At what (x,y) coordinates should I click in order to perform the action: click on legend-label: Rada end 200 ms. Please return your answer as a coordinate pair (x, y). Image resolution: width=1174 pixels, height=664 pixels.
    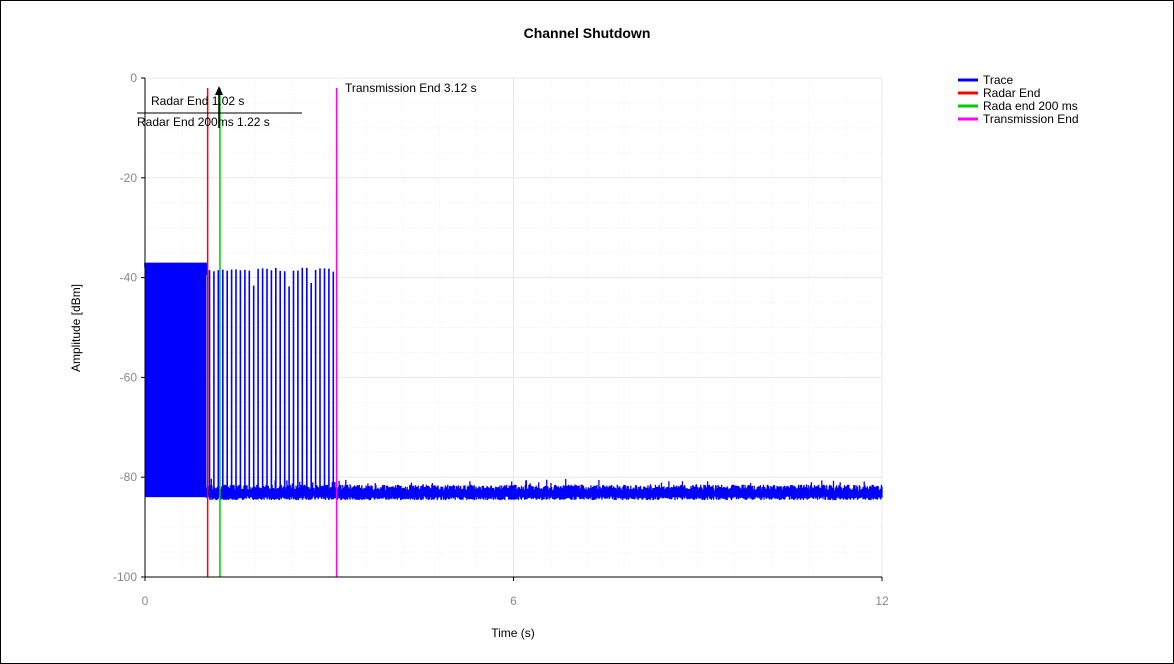
    Looking at the image, I should click on (1030, 106).